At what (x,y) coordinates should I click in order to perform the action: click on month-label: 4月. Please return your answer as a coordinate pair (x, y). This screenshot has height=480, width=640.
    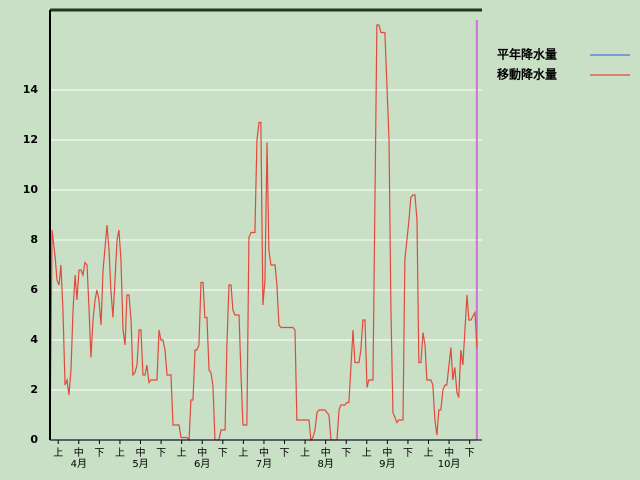
    Looking at the image, I should click on (79, 464).